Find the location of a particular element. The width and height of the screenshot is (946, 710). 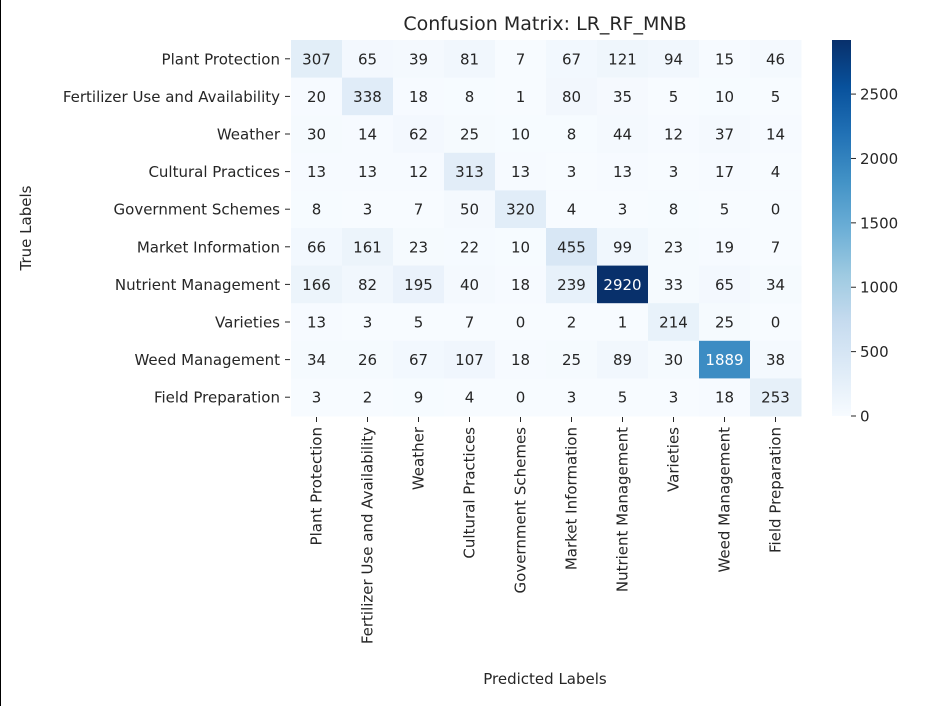

cell-value: 17 is located at coordinates (724, 172).